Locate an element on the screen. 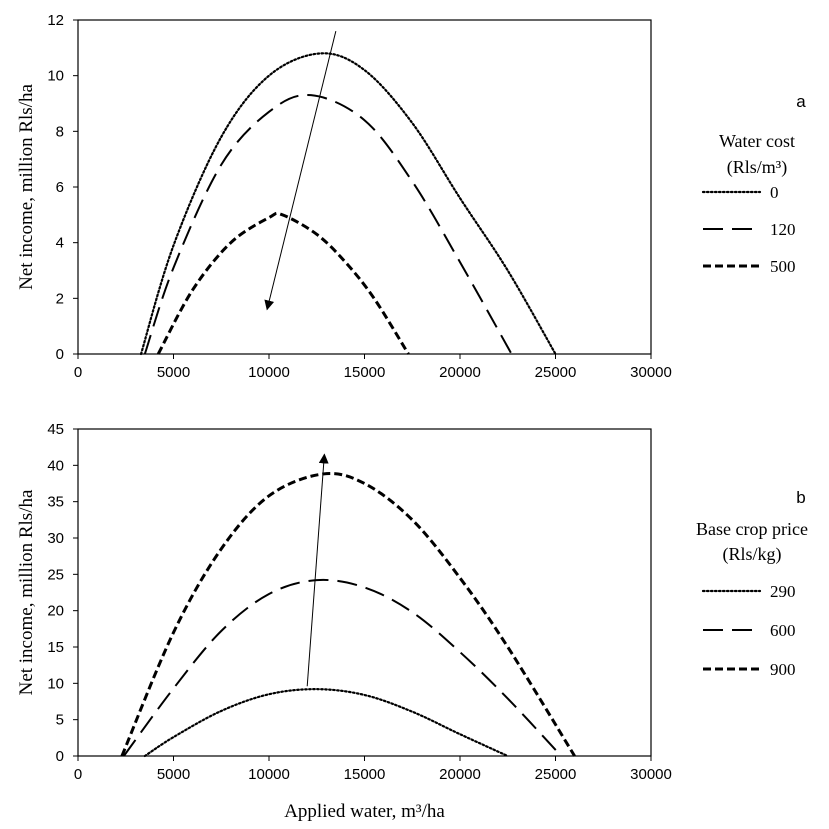 The width and height of the screenshot is (829, 829). panel-b-x-tick-label-4: 20000 is located at coordinates (460, 774).